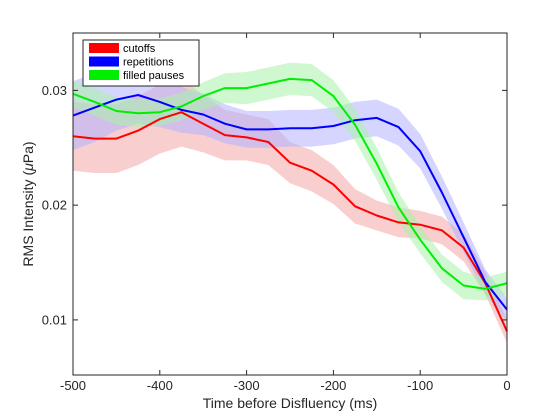 This screenshot has height=420, width=560. Describe the element at coordinates (139, 49) in the screenshot. I see `legend-label-cutoffs: cutoffs` at that location.